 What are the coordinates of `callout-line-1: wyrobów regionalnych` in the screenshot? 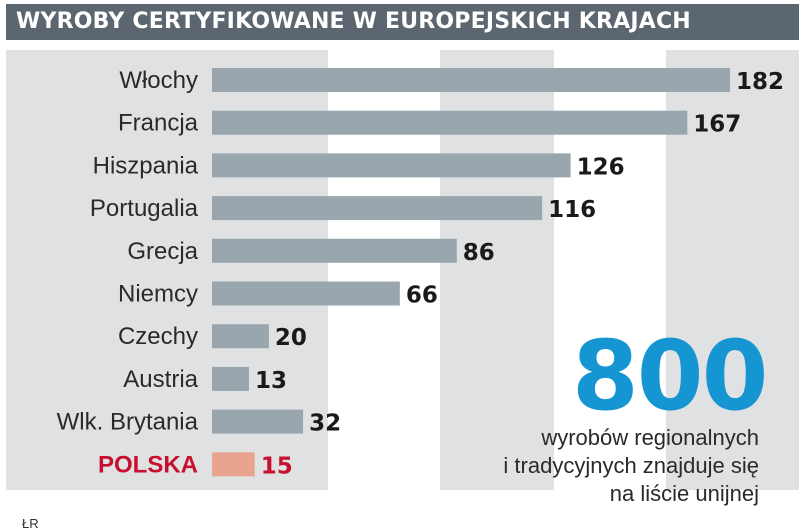 It's located at (650, 437).